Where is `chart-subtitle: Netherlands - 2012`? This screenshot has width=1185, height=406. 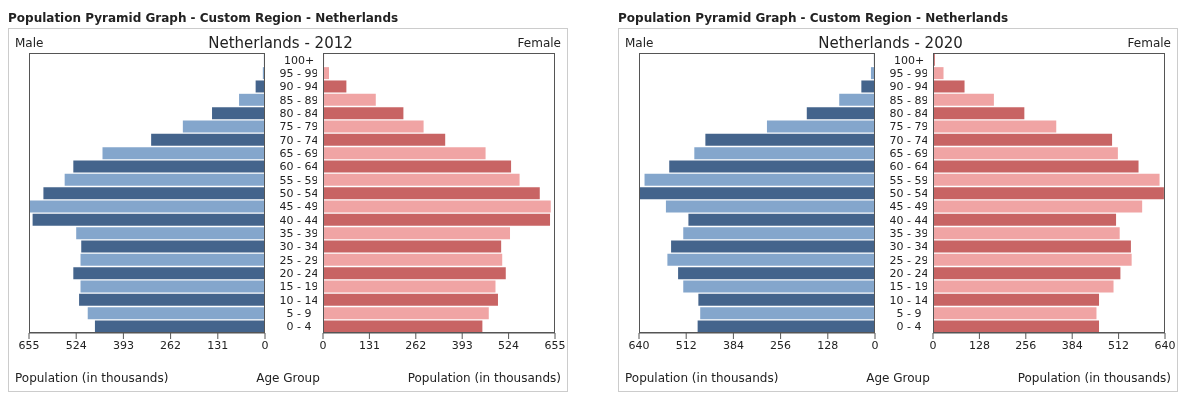
chart-subtitle: Netherlands - 2012 is located at coordinates (280, 43).